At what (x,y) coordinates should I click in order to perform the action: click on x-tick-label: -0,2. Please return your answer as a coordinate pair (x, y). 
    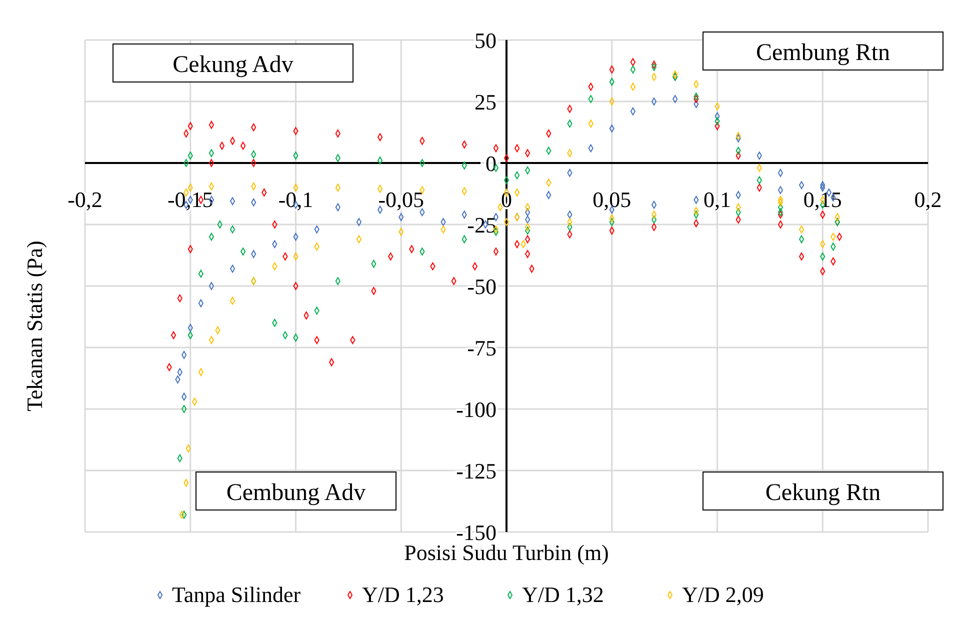
    Looking at the image, I should click on (85, 199).